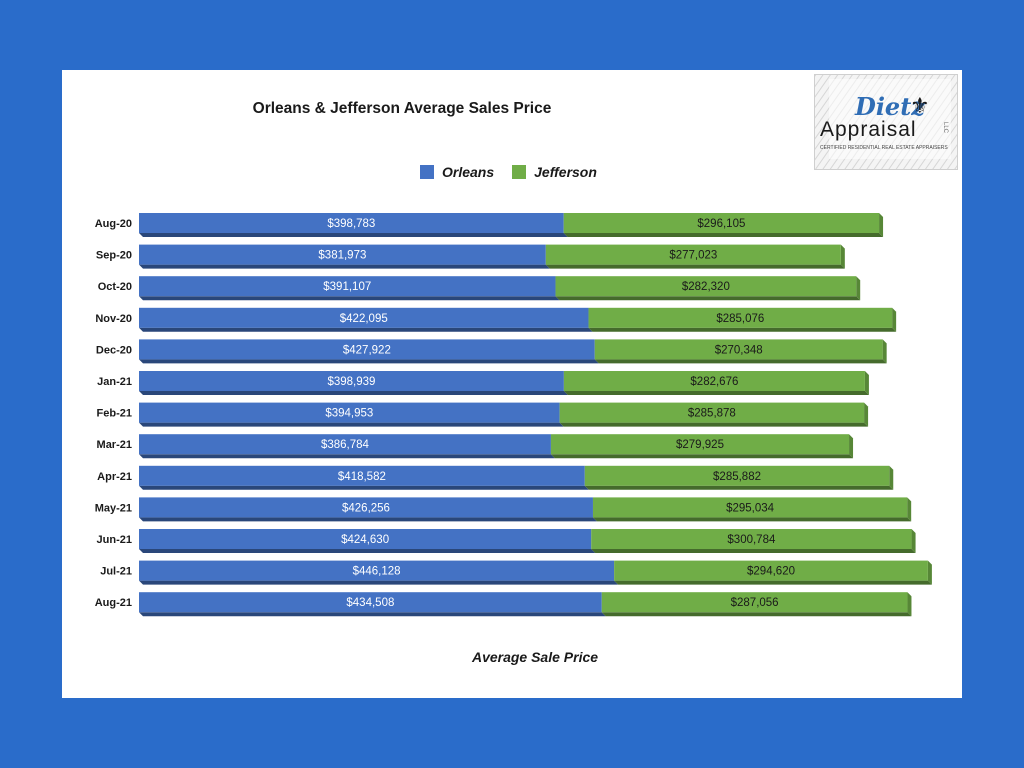 The width and height of the screenshot is (1024, 768). I want to click on data-label-orleans: $427,922, so click(367, 350).